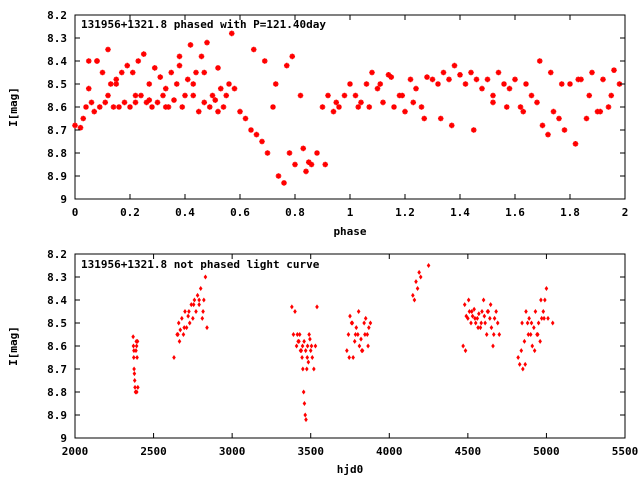 This screenshot has width=640, height=480. What do you see at coordinates (63, 438) in the screenshot?
I see `unphased-y-tick-label: 9` at bounding box center [63, 438].